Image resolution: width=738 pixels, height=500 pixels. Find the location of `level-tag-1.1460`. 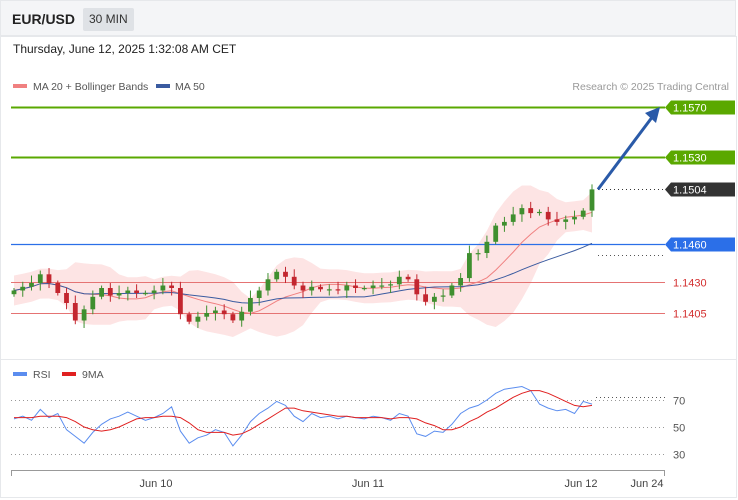

level-tag-1.1460 is located at coordinates (700, 244).